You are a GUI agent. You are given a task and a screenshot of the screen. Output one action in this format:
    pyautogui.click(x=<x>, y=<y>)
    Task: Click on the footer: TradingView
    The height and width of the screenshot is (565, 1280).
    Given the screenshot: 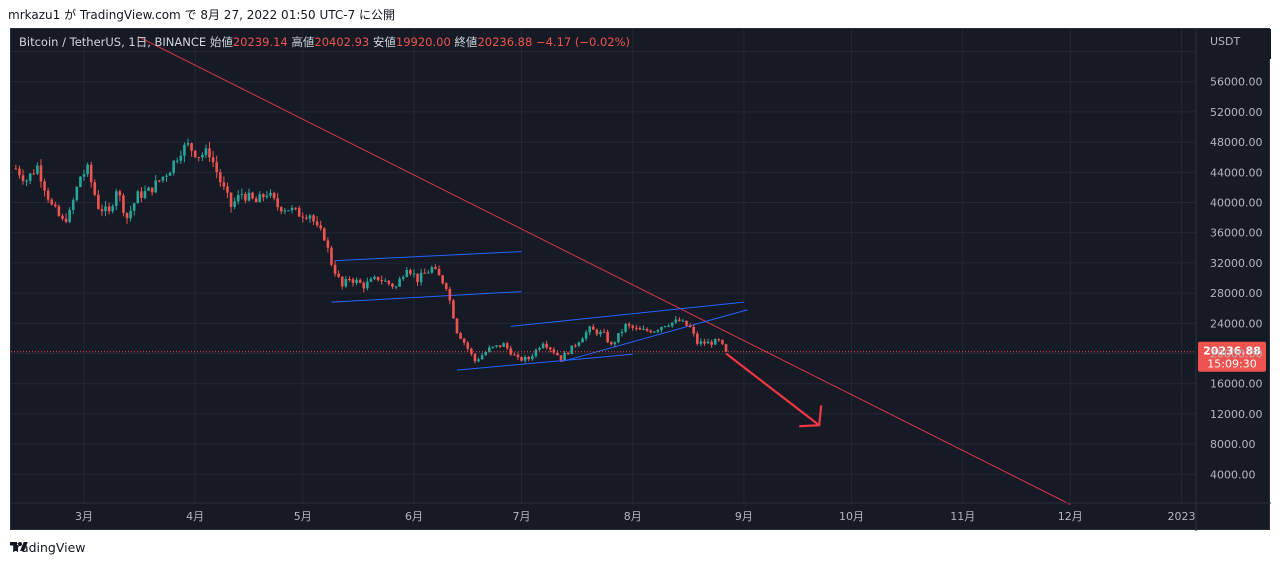 What is the action you would take?
    pyautogui.click(x=48, y=547)
    